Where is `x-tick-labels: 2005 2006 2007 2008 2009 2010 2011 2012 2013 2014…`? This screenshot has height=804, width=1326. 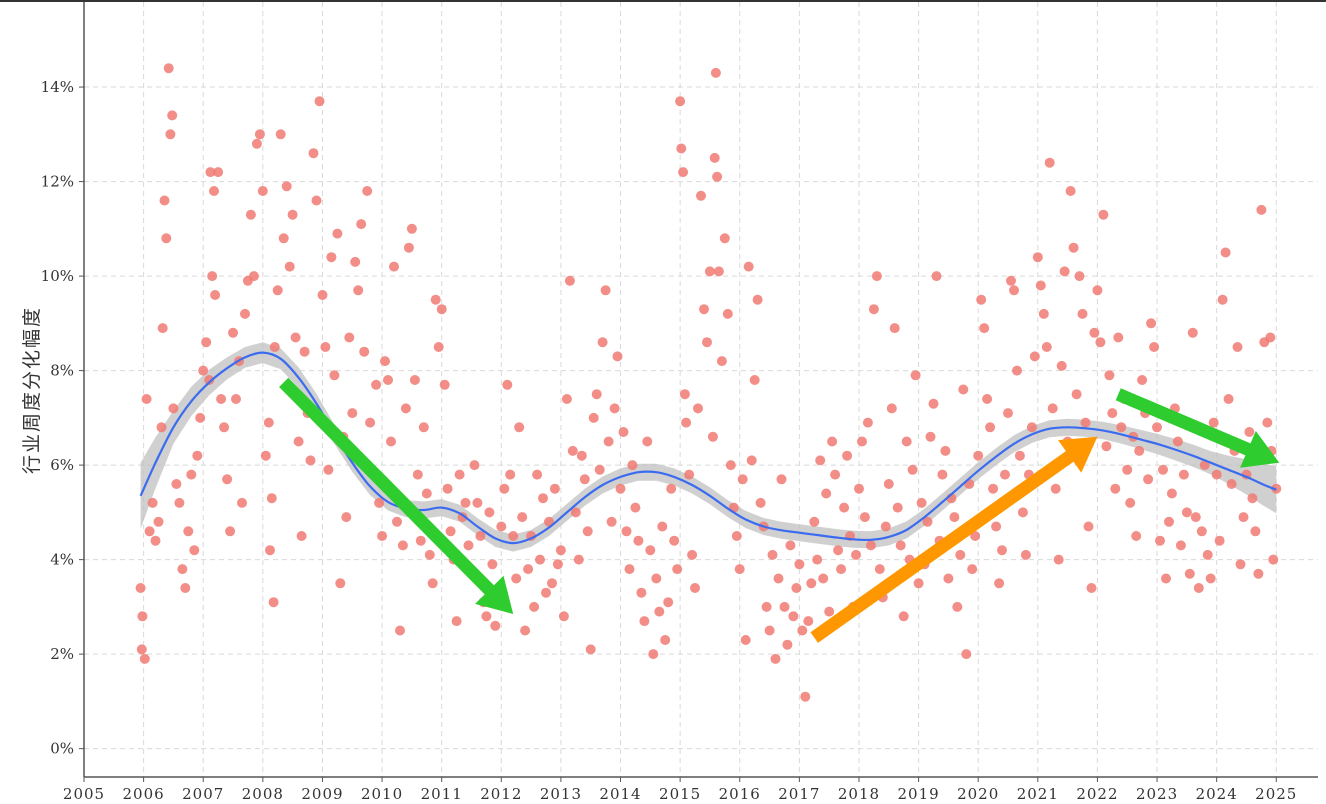 x-tick-labels: 2005 2006 2007 2008 2009 2010 2011 2012 2013 2014… is located at coordinates (679, 794).